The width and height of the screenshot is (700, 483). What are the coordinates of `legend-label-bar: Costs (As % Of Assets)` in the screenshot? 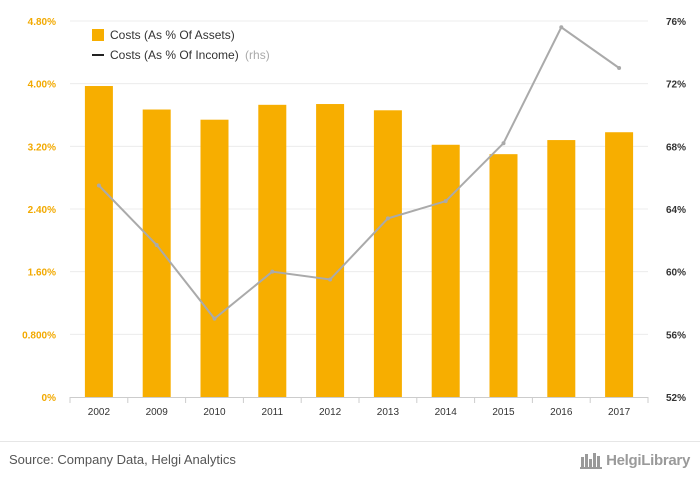 It's located at (172, 35).